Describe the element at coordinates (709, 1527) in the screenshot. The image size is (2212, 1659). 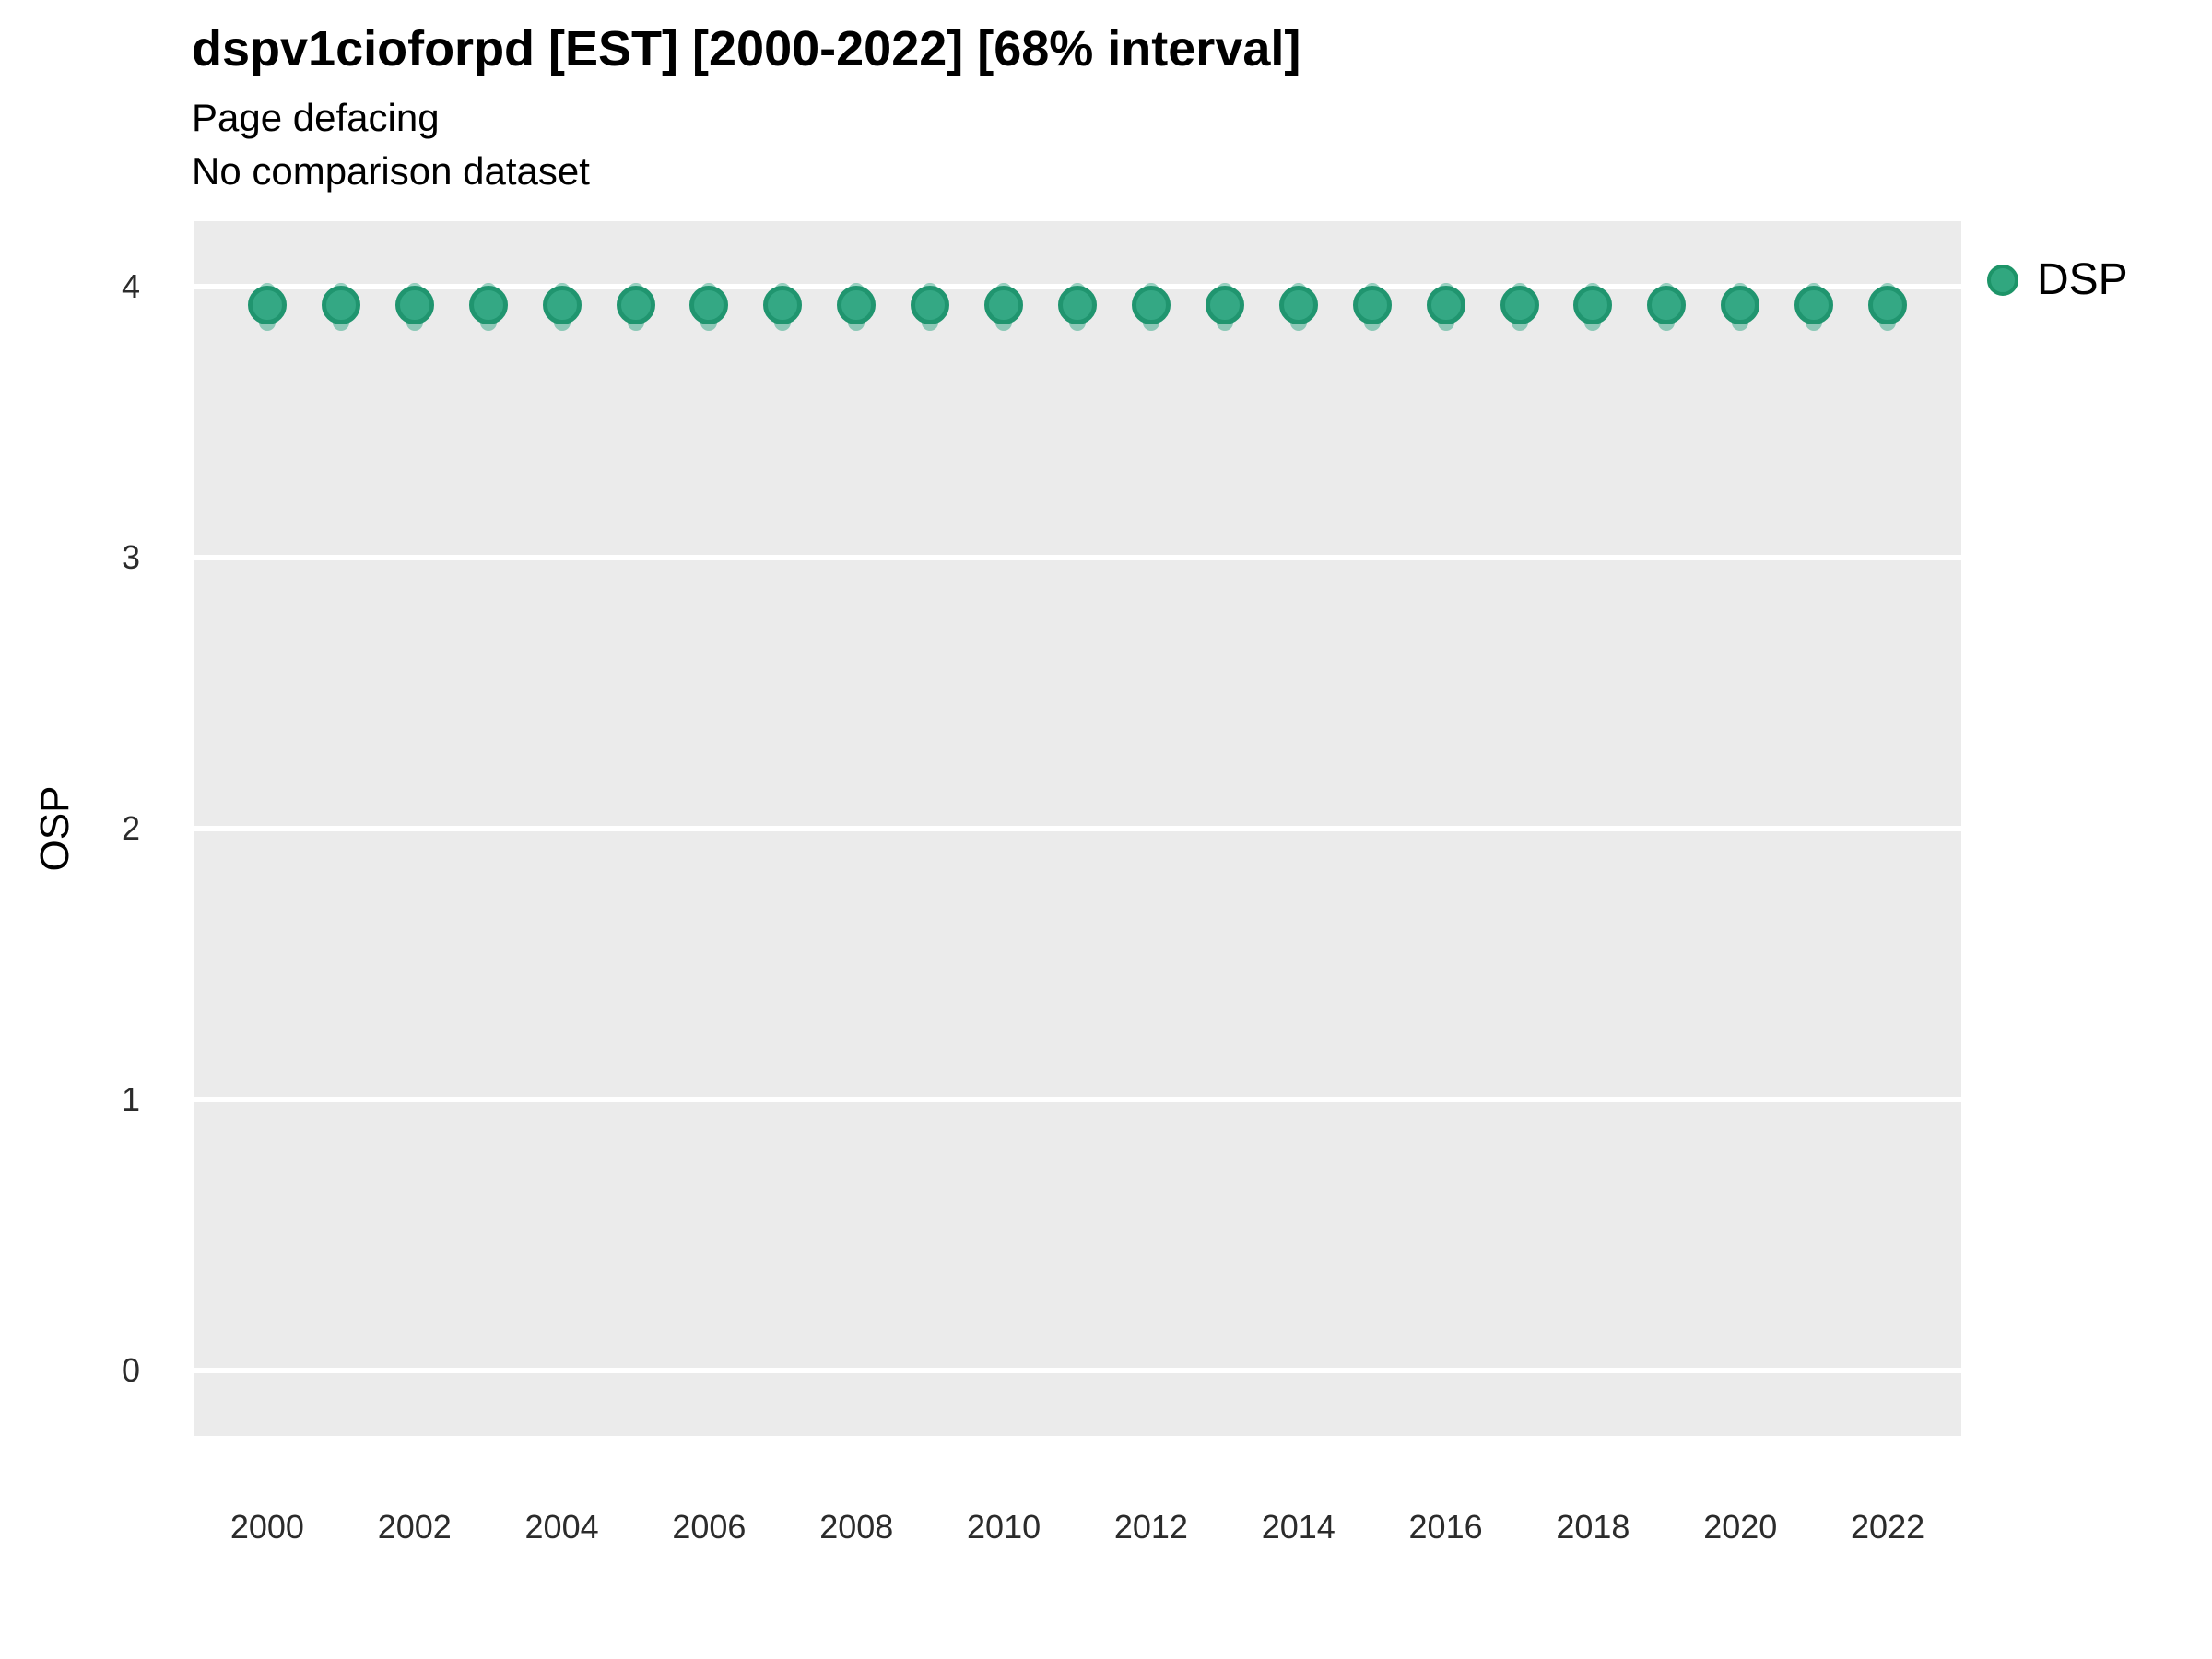
I see `x-tick-label: 2006` at that location.